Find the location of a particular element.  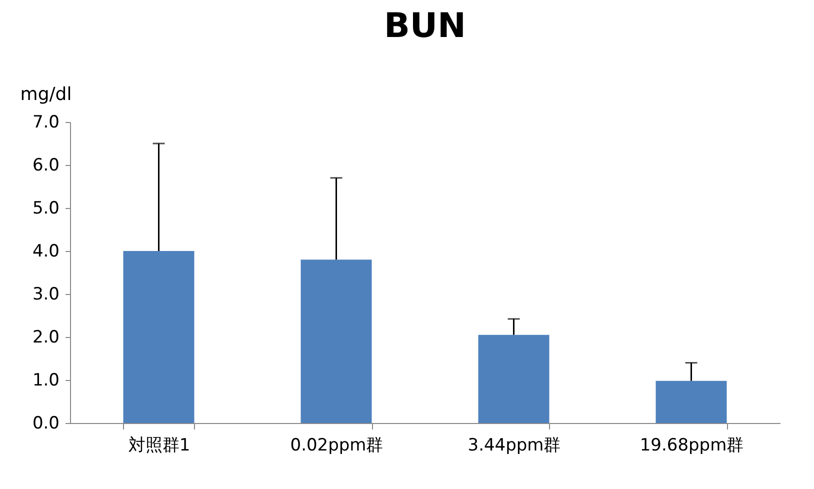

y-tick-label: 4.0 is located at coordinates (46, 252).